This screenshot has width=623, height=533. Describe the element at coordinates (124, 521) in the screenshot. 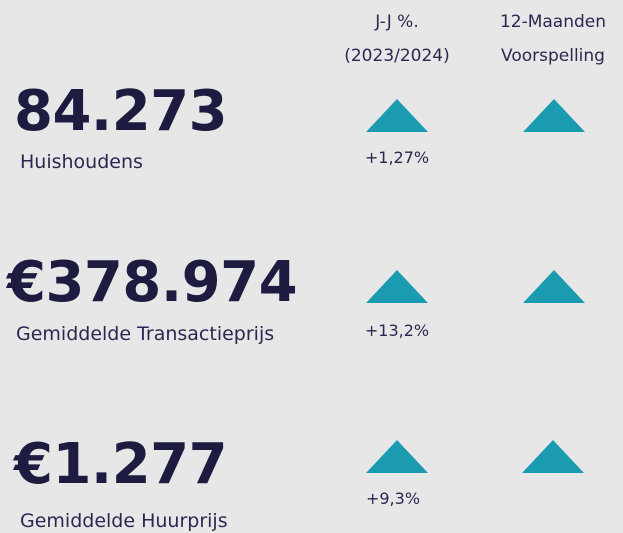

I see `stat-label: Gemiddelde Huurprijs` at that location.